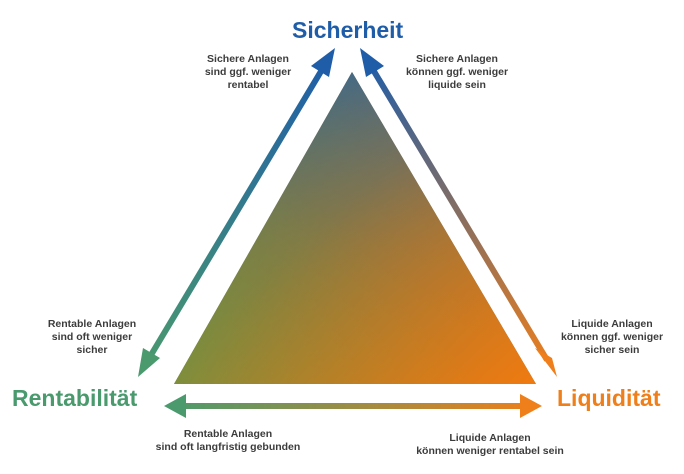 The image size is (684, 474). I want to click on arrowhead-up-right, so click(372, 62).